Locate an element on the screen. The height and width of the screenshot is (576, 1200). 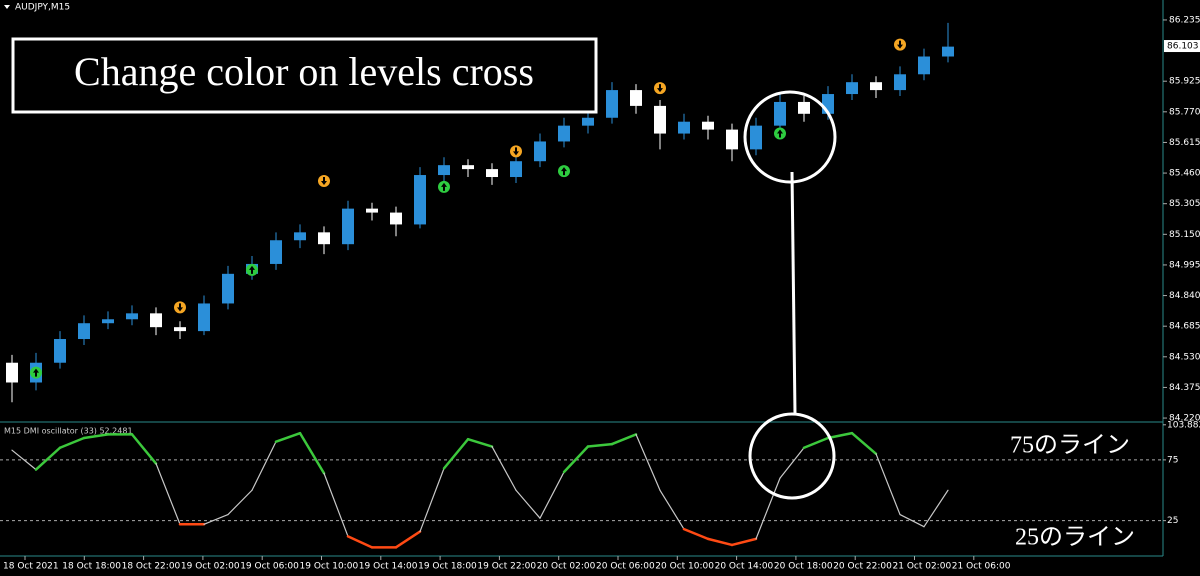
y-tick-label: 85.925 is located at coordinates (1184, 82).